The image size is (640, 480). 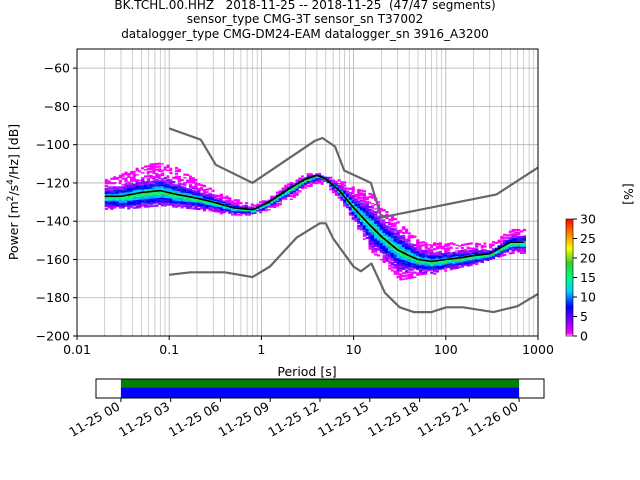 What do you see at coordinates (305, 19) in the screenshot?
I see `chart-title-line-2: sensor_type CMG-3T sensor_sn T37002` at bounding box center [305, 19].